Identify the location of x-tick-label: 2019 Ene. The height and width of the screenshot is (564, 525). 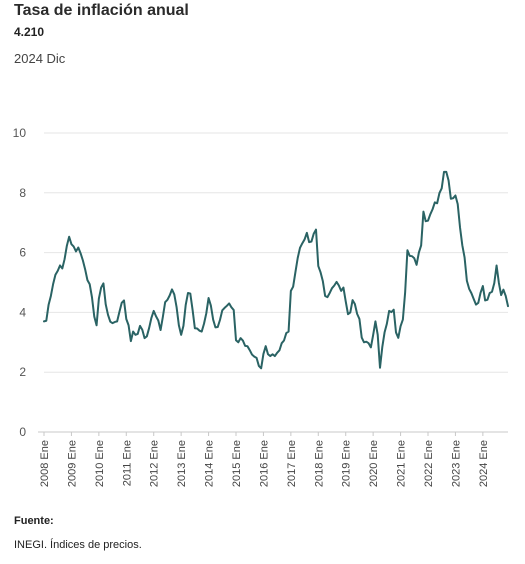
(347, 463).